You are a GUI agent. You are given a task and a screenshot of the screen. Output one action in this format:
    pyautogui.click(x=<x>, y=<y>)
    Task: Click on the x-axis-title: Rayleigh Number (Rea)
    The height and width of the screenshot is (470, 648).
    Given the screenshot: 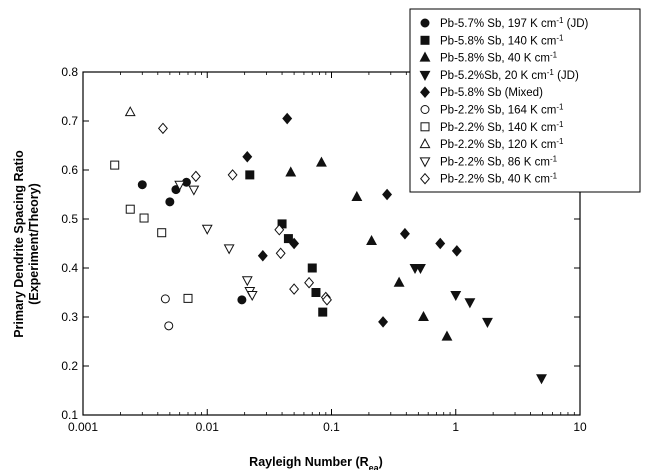 What is the action you would take?
    pyautogui.click(x=316, y=462)
    